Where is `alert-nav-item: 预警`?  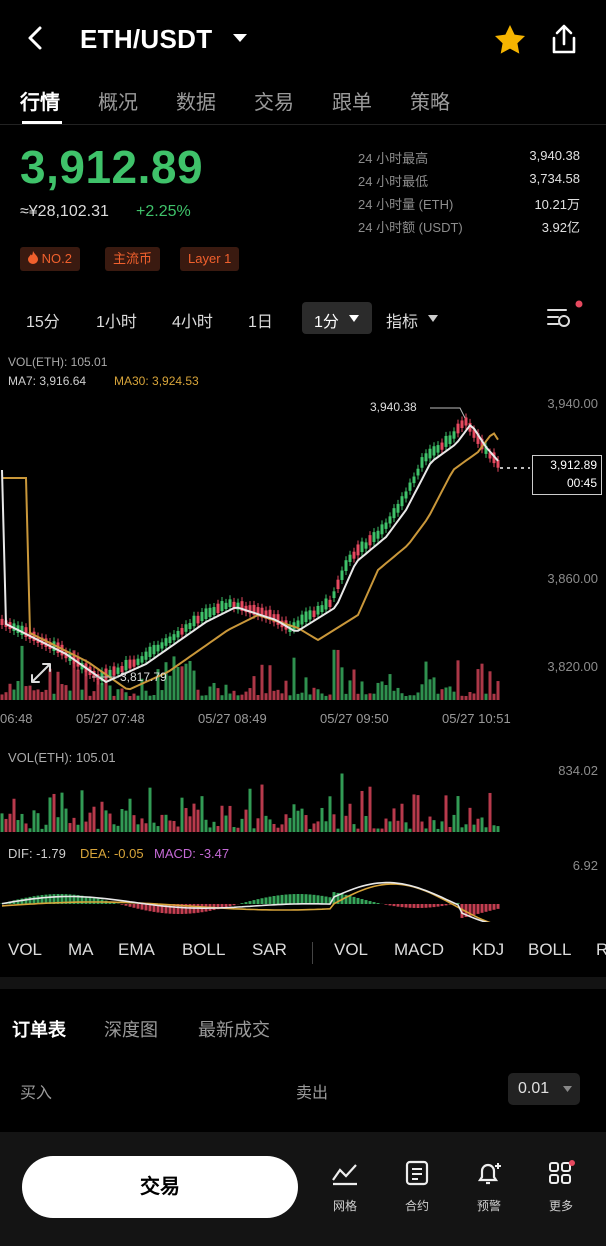
alert-nav-item: 预警 is located at coordinates (489, 1187).